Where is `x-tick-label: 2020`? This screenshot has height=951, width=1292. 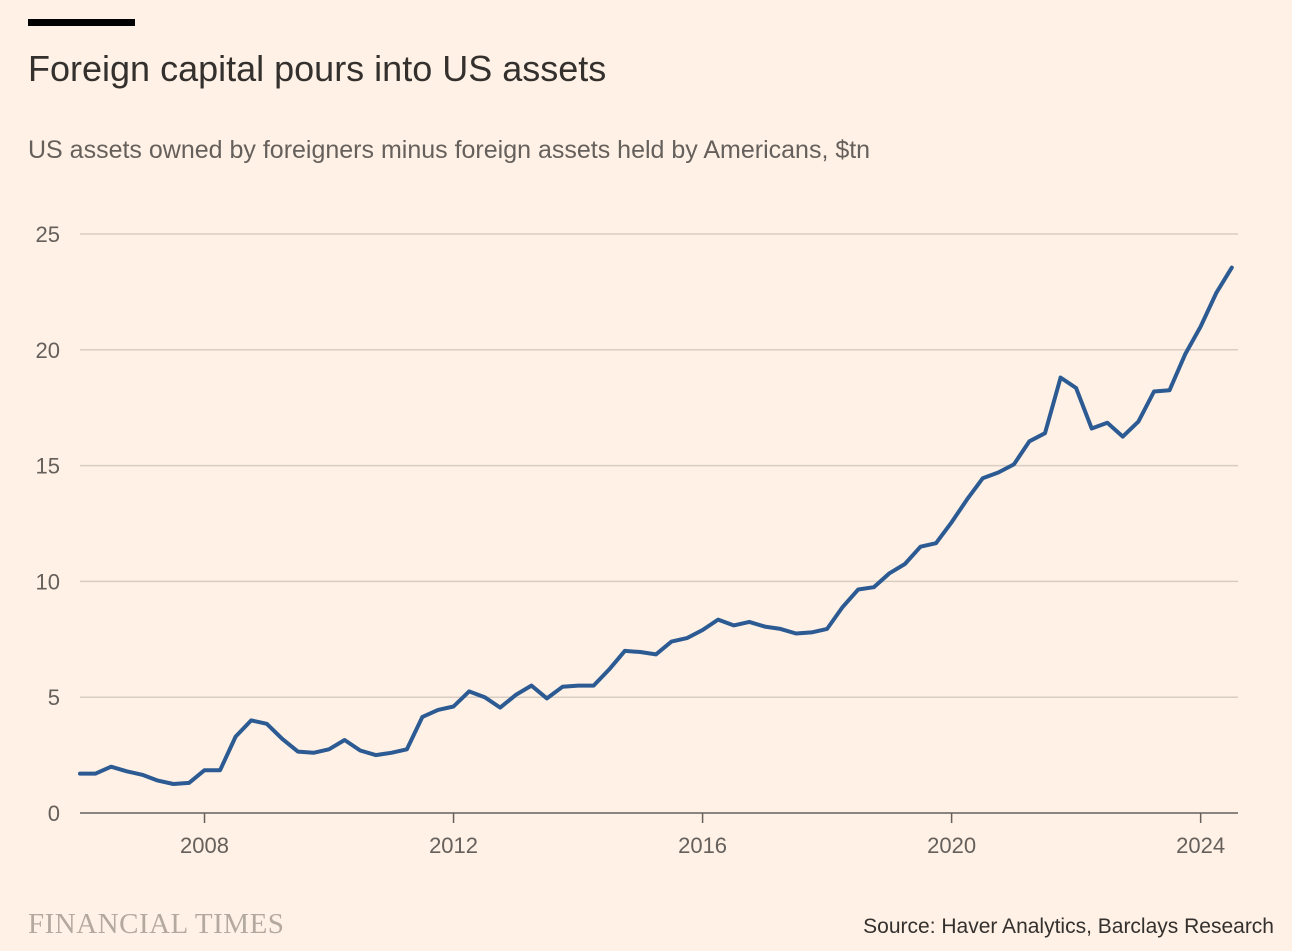 x-tick-label: 2020 is located at coordinates (951, 845).